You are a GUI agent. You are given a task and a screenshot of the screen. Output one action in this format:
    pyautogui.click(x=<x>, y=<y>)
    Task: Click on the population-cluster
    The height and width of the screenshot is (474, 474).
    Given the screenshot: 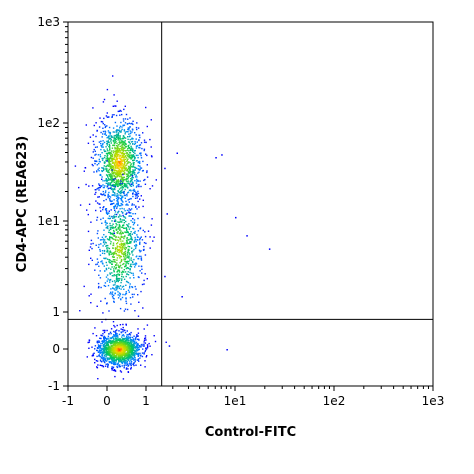 What is the action you would take?
    pyautogui.click(x=126, y=351)
    